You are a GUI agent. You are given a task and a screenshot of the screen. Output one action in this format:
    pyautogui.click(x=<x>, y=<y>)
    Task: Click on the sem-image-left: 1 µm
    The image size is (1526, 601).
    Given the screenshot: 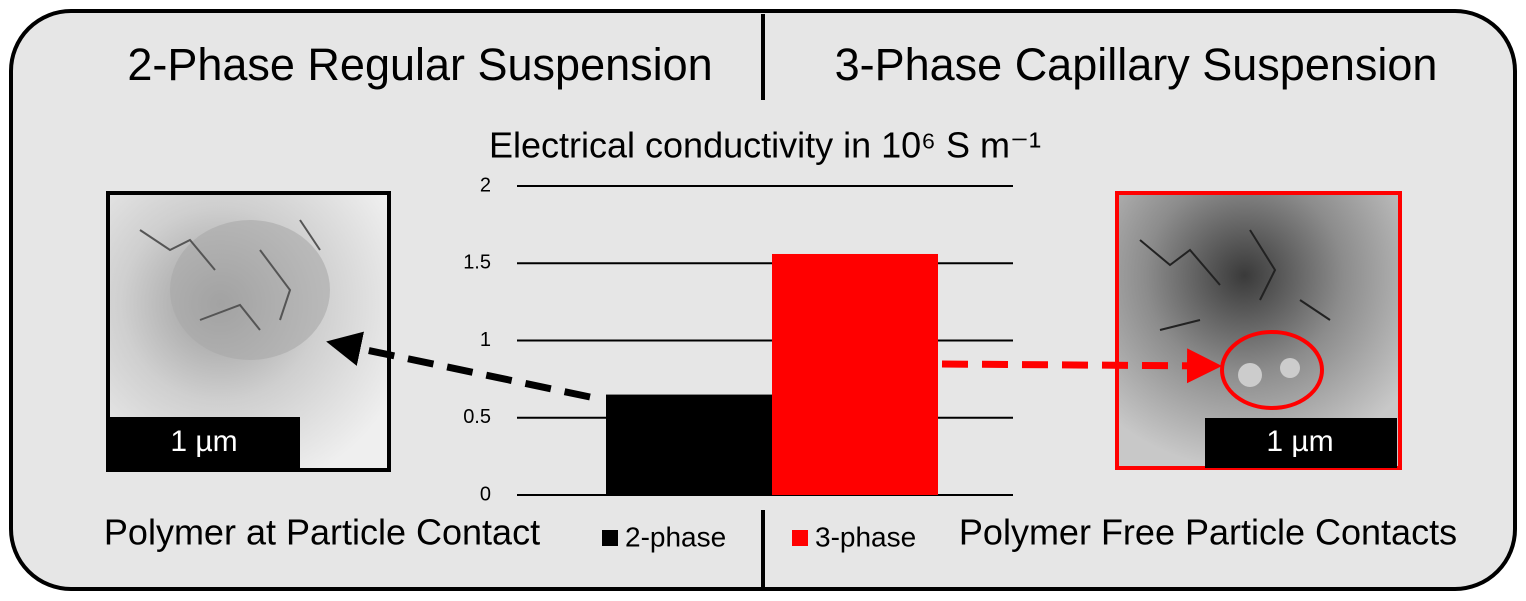 What is the action you would take?
    pyautogui.click(x=248, y=331)
    